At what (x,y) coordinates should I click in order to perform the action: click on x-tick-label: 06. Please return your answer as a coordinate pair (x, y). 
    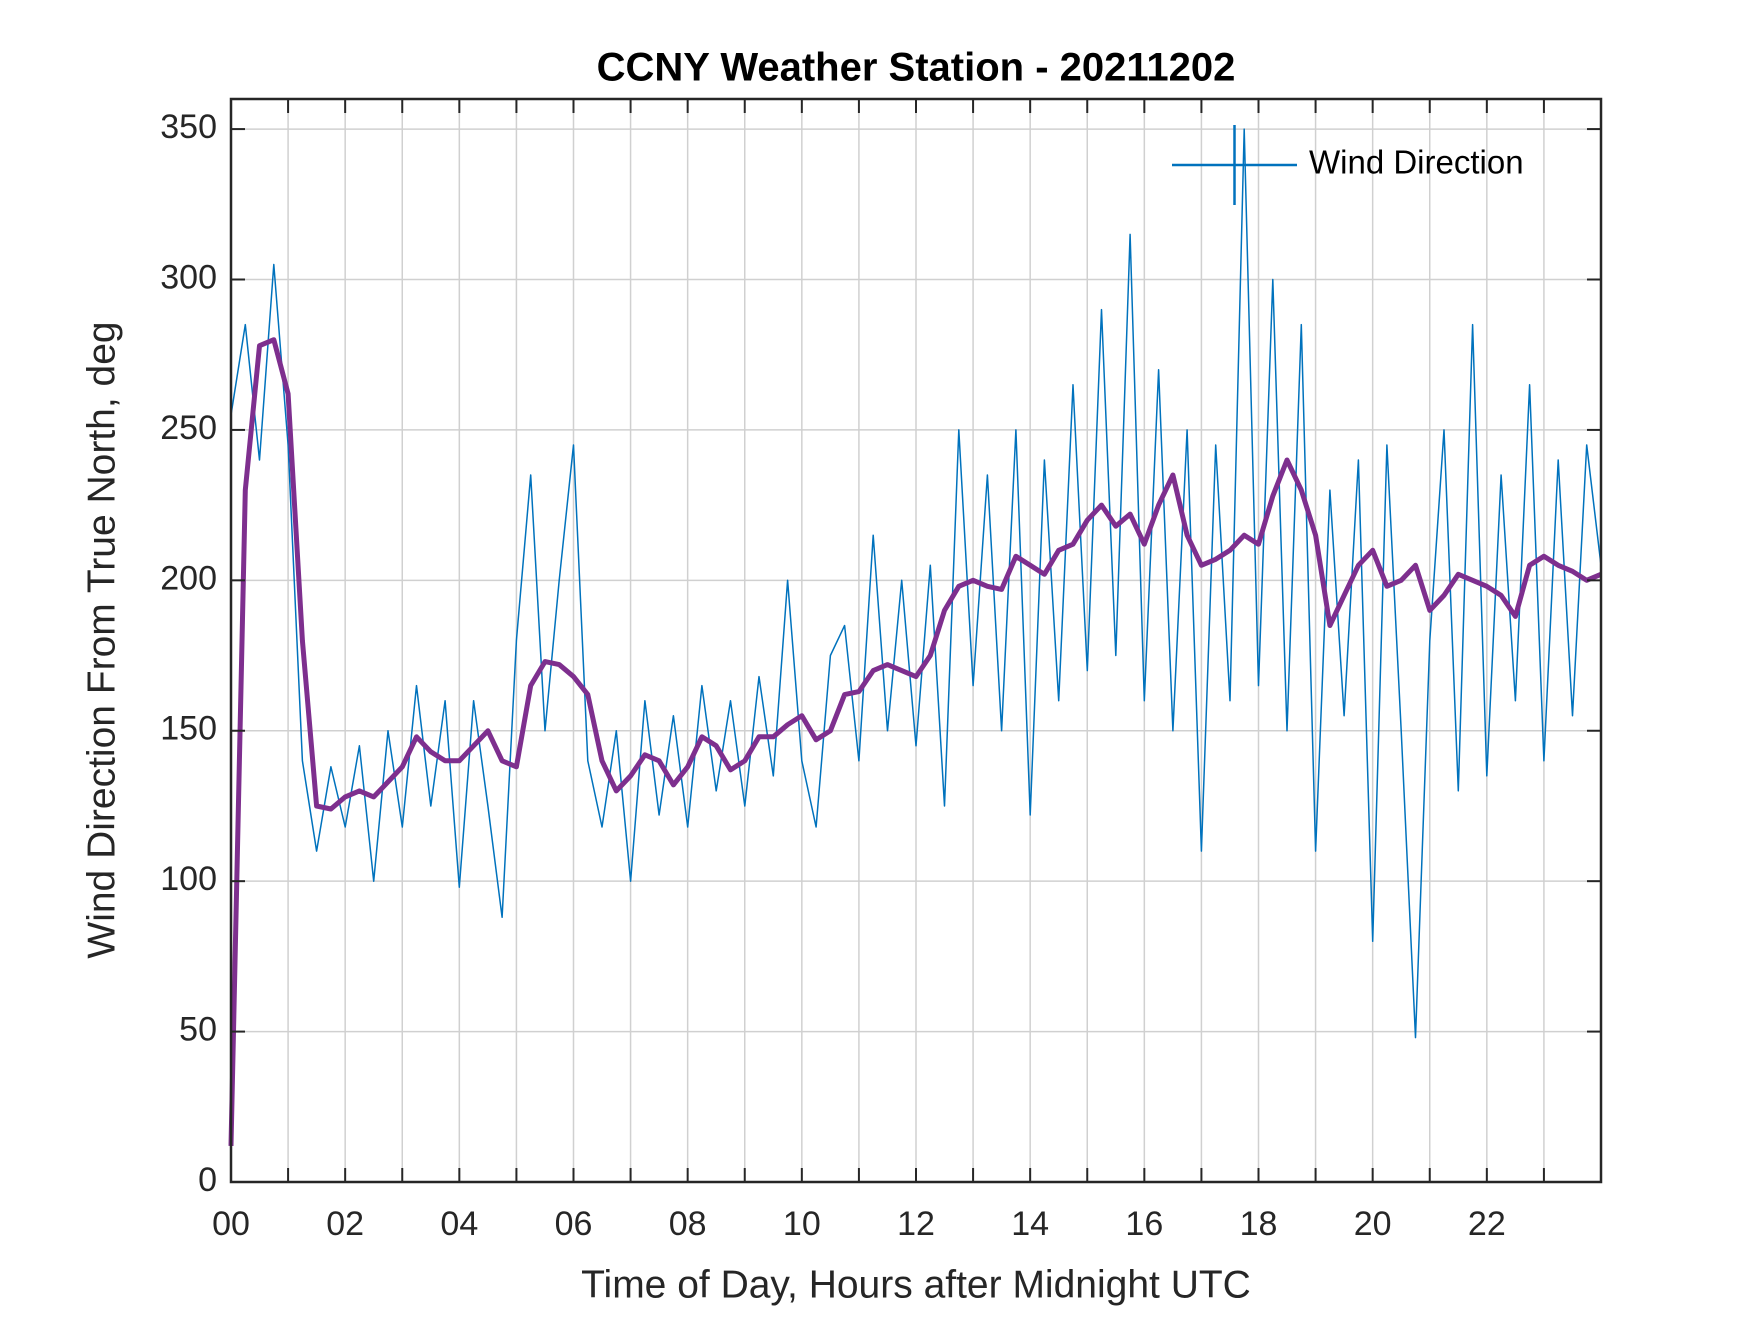
    Looking at the image, I should click on (574, 1224).